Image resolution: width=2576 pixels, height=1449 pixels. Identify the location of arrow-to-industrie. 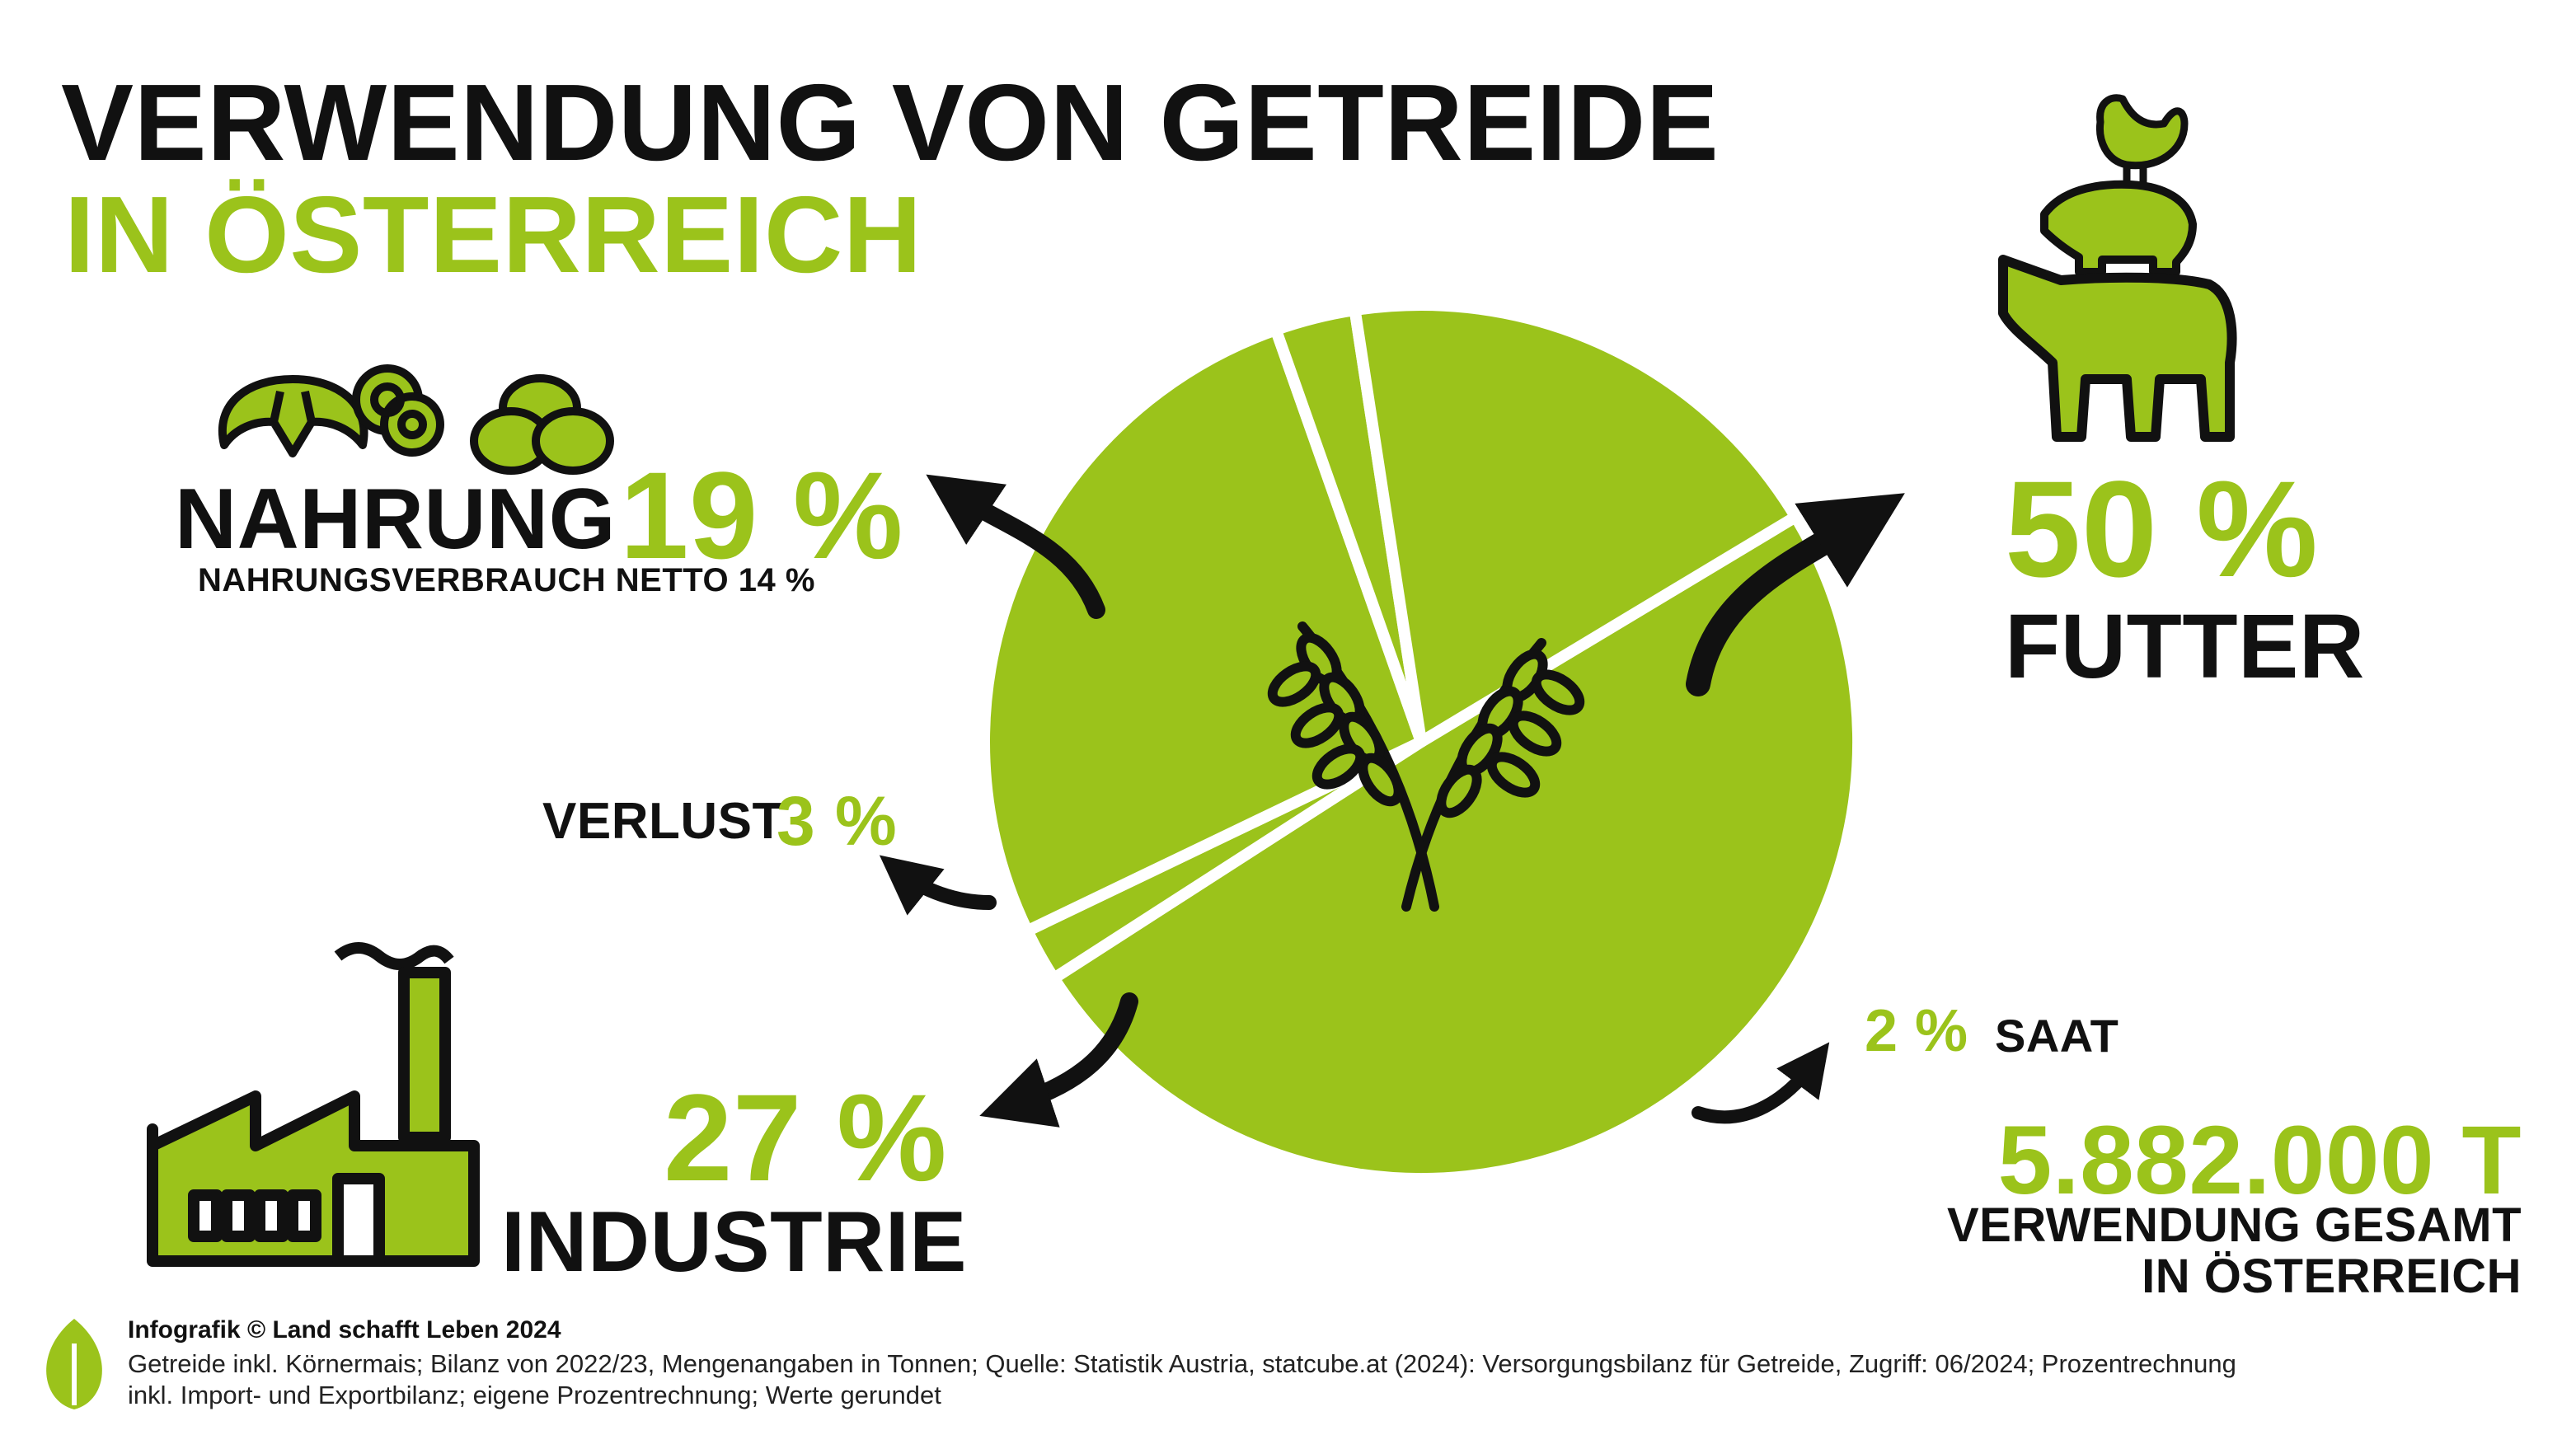
(1059, 1060).